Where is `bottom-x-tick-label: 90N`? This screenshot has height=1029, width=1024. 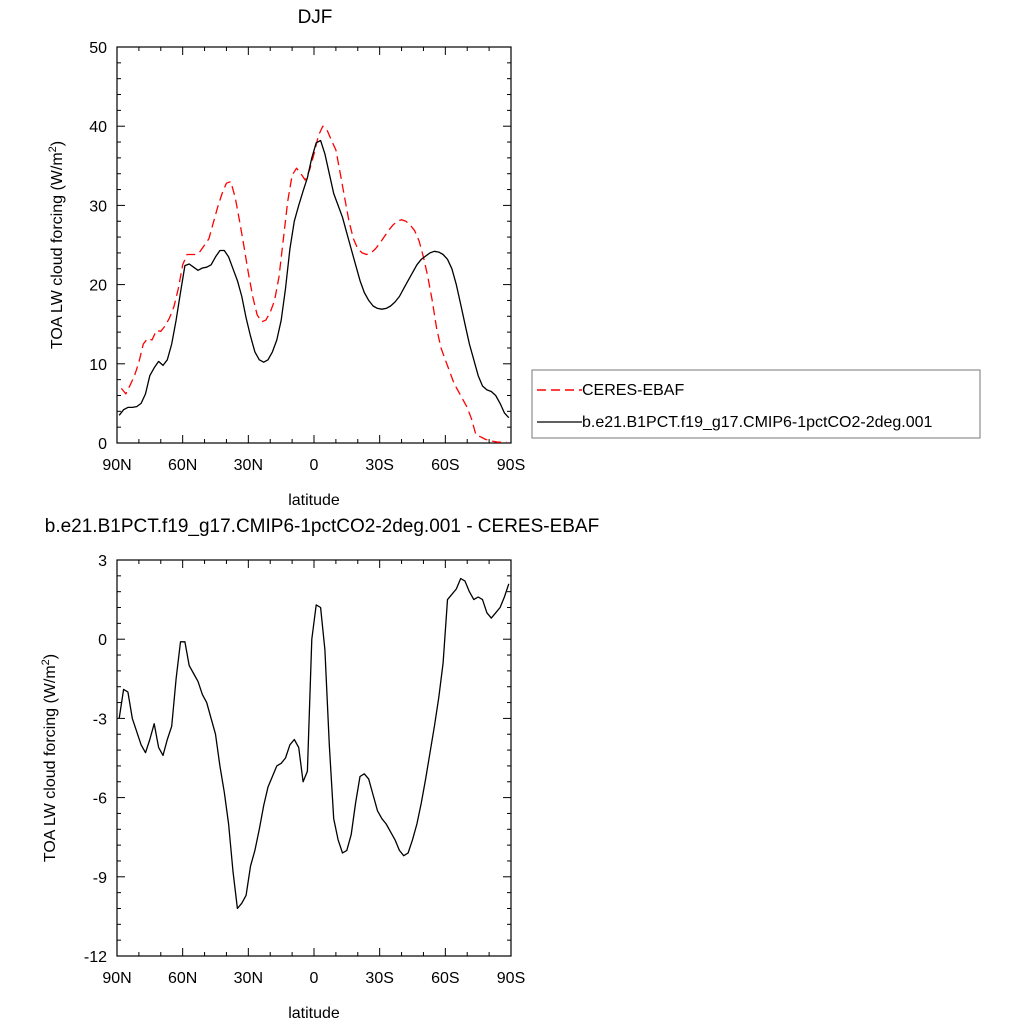
bottom-x-tick-label: 90N is located at coordinates (116, 978).